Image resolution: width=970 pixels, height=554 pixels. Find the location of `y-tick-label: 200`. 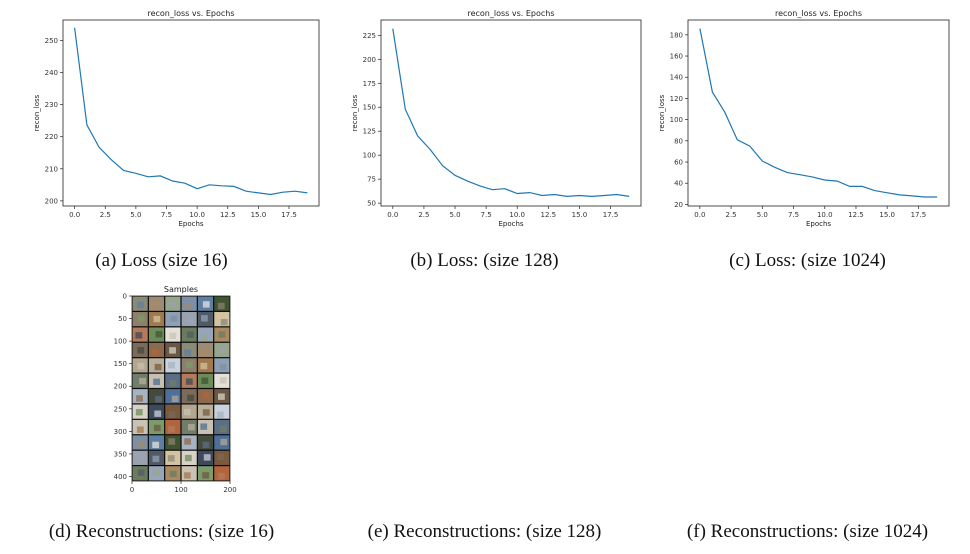

y-tick-label: 200 is located at coordinates (51, 201).